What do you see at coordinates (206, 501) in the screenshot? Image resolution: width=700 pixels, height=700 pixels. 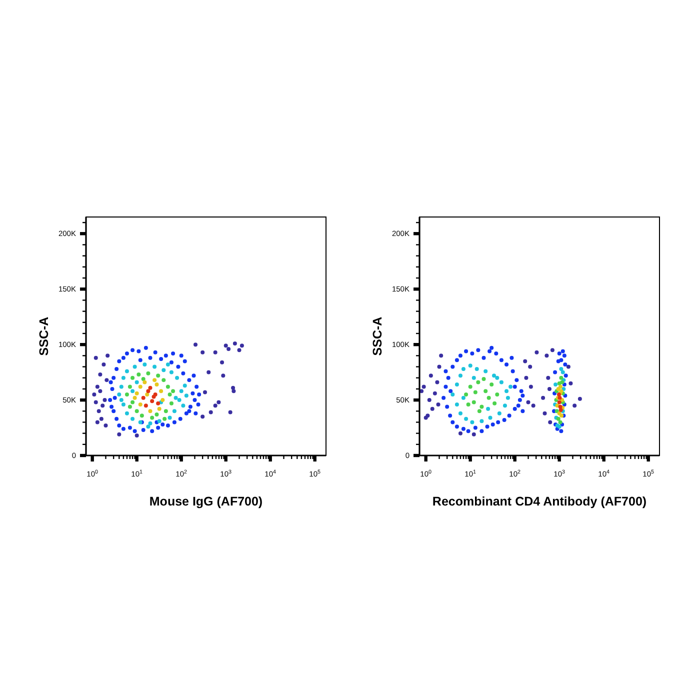 I see `x-axis-title: Mouse IgG (AF700)` at bounding box center [206, 501].